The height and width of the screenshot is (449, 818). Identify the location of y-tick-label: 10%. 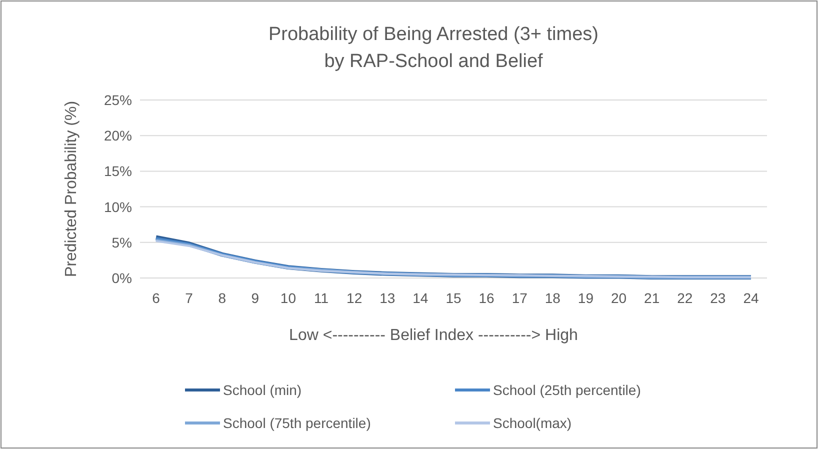
(118, 206).